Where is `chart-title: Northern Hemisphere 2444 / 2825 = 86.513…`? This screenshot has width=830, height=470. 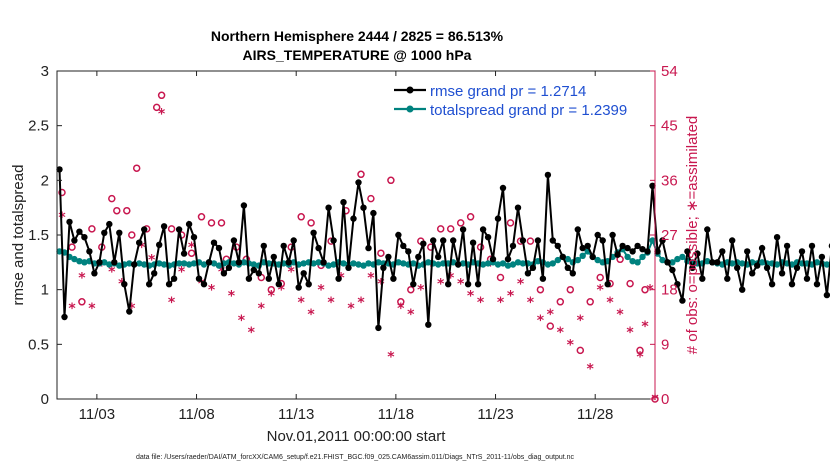
chart-title: Northern Hemisphere 2444 / 2825 = 86.513… is located at coordinates (357, 36).